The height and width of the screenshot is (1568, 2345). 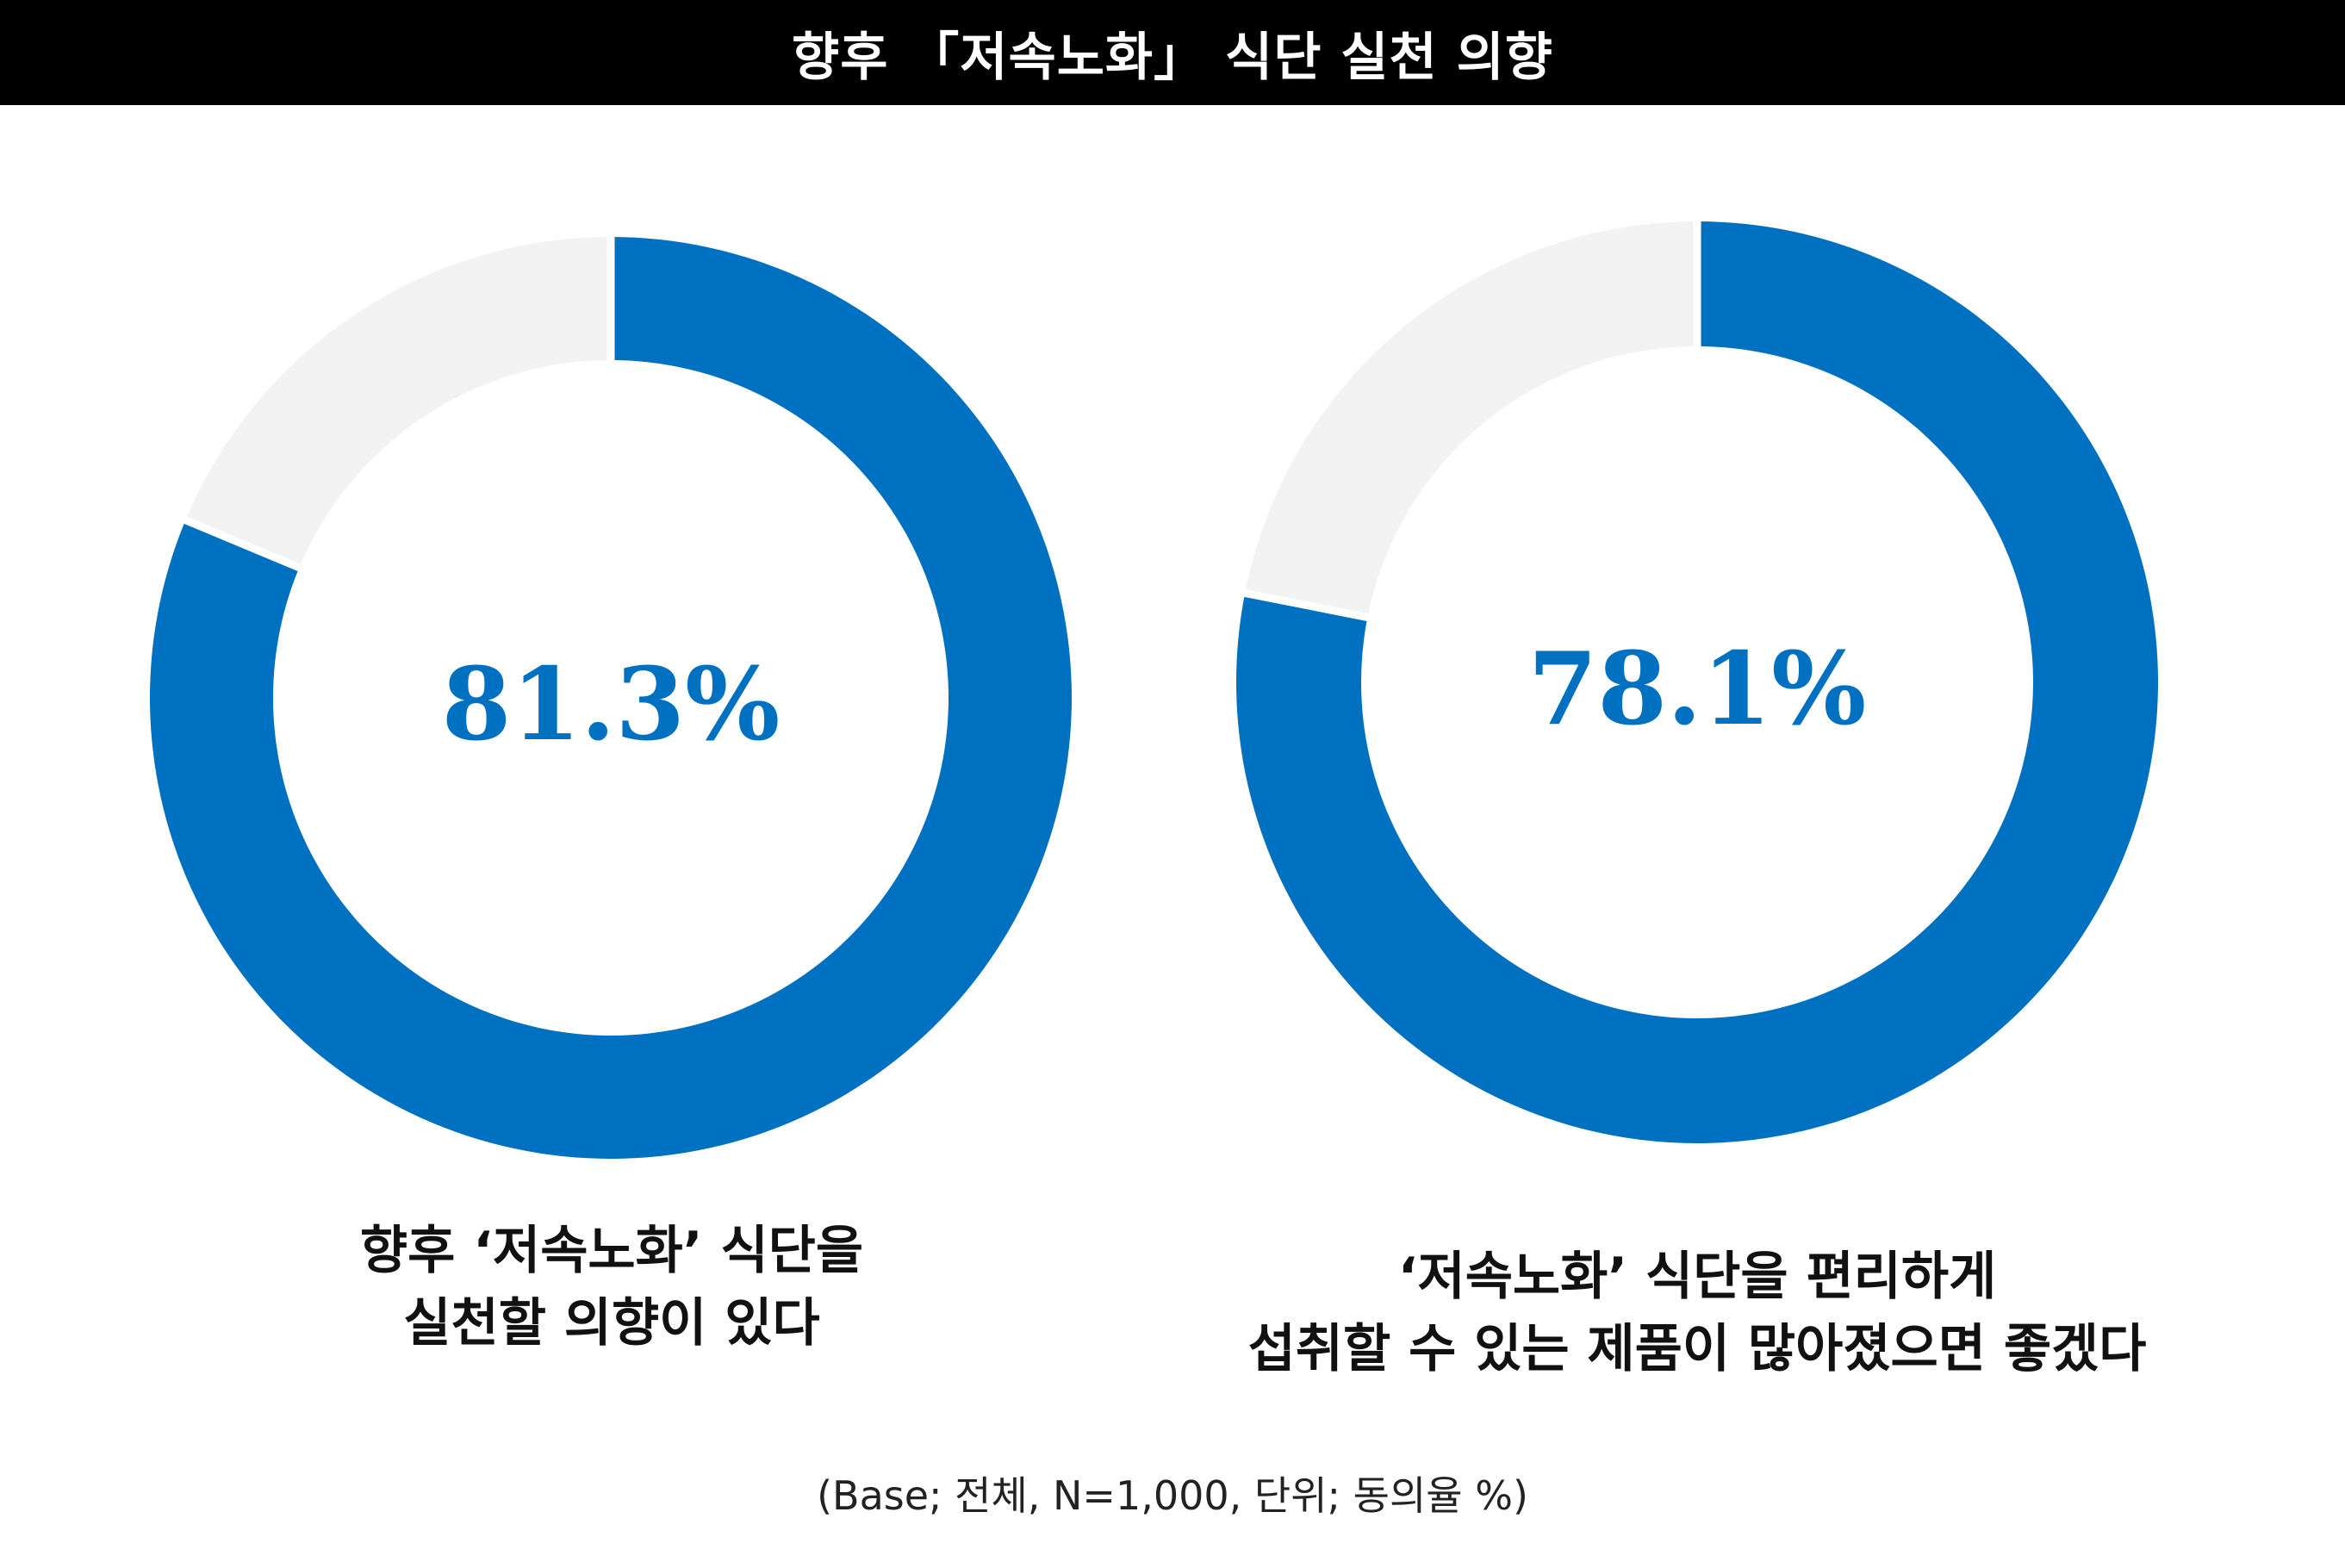 What do you see at coordinates (611, 1323) in the screenshot?
I see `caption-left-line-2: 실천할 의향이 있다` at bounding box center [611, 1323].